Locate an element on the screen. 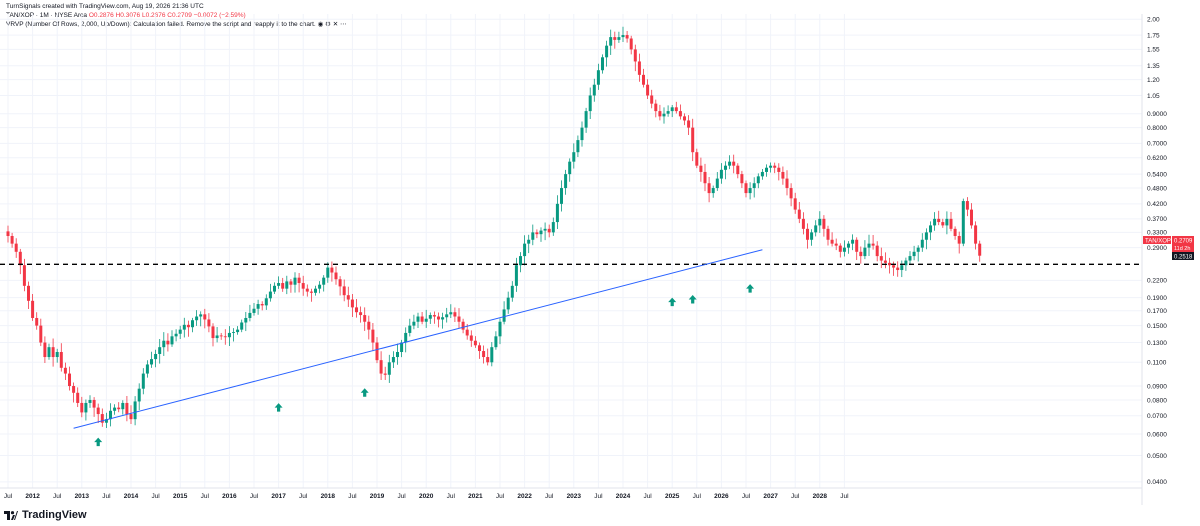  y-tick-label: 0.2900 is located at coordinates (1157, 248).